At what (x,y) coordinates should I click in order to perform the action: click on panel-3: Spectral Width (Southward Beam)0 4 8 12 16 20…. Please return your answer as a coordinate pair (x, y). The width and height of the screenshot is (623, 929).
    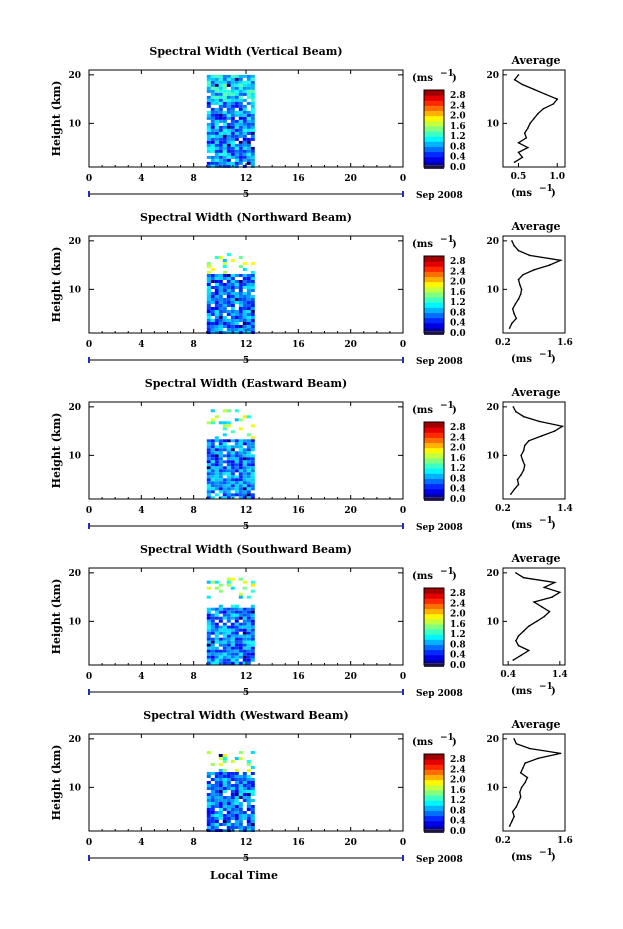
    Looking at the image, I should click on (309, 621).